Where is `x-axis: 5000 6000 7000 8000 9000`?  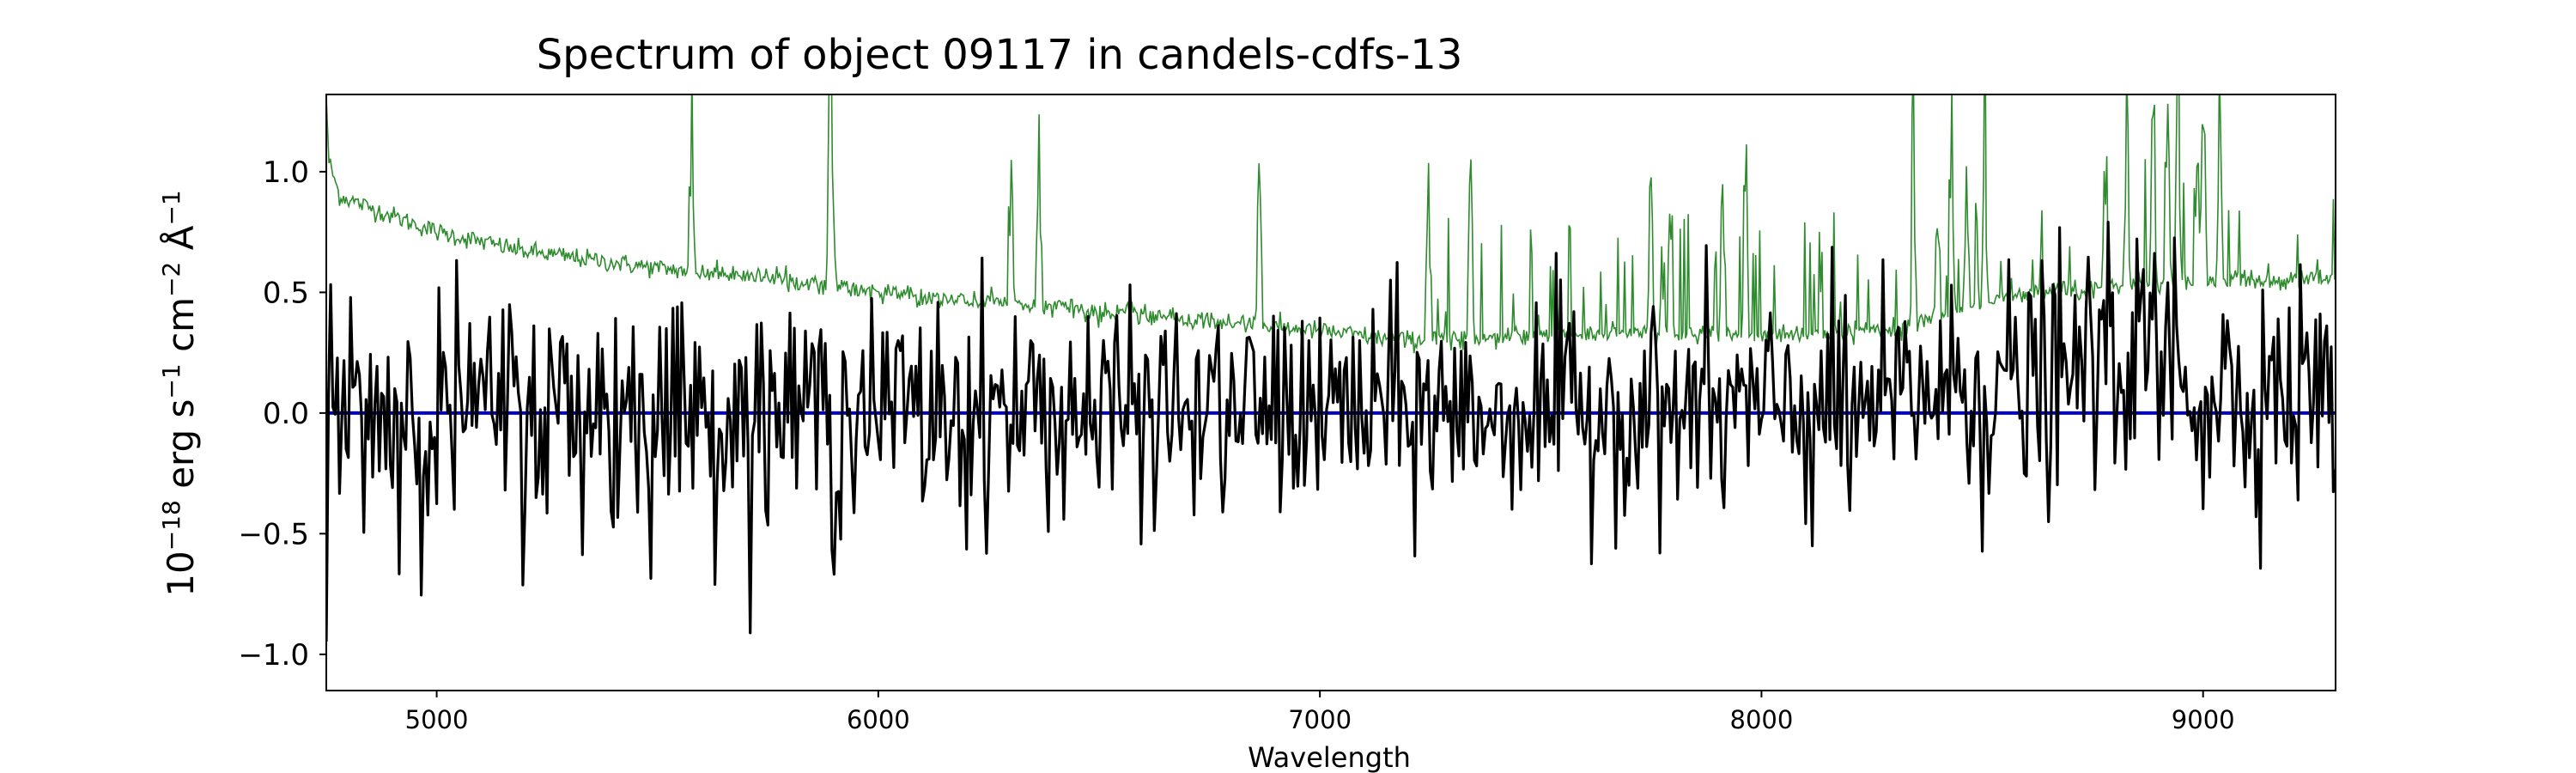 x-axis: 5000 6000 7000 8000 9000 is located at coordinates (1320, 712).